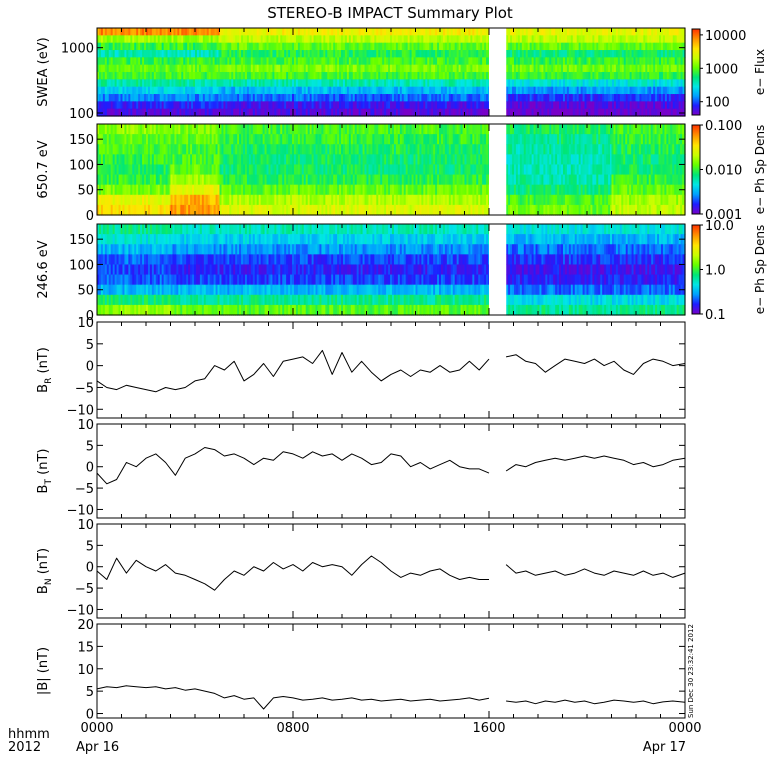 The width and height of the screenshot is (780, 780). What do you see at coordinates (725, 36) in the screenshot?
I see `colorbar-tick-label-0-2: 10000` at bounding box center [725, 36].